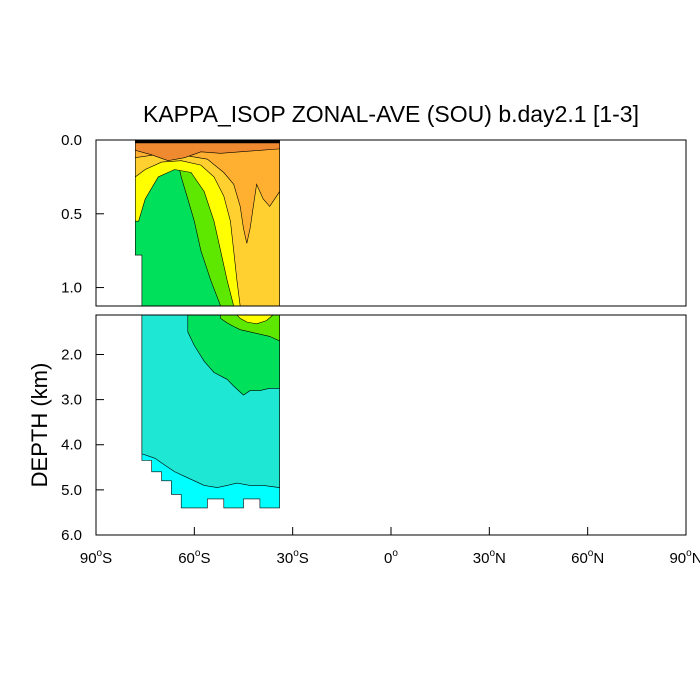 This screenshot has height=700, width=700. I want to click on x-tick-label: 90oN, so click(684, 557).